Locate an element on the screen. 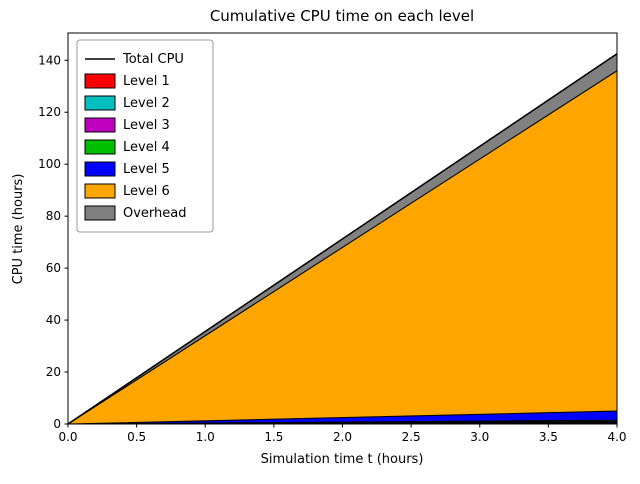 The image size is (640, 484). legend-label: Total CPU is located at coordinates (153, 59).